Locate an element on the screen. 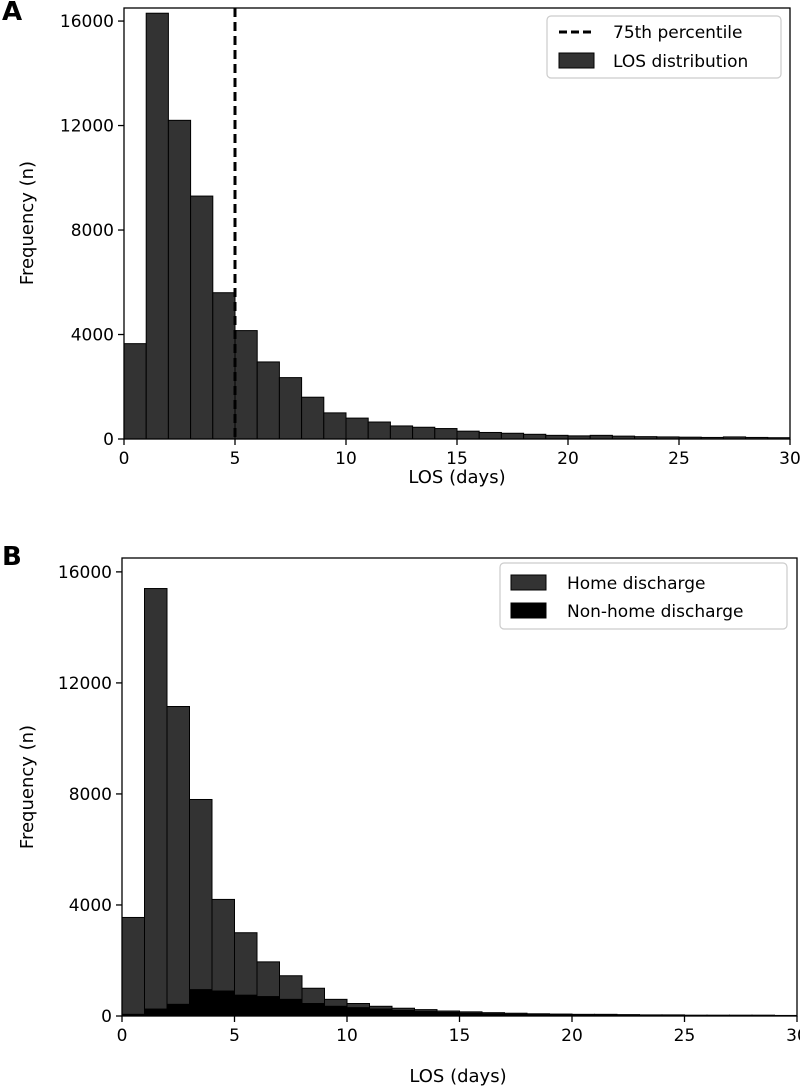  legend-label-non-home-discharge: Non-home discharge is located at coordinates (655, 612).